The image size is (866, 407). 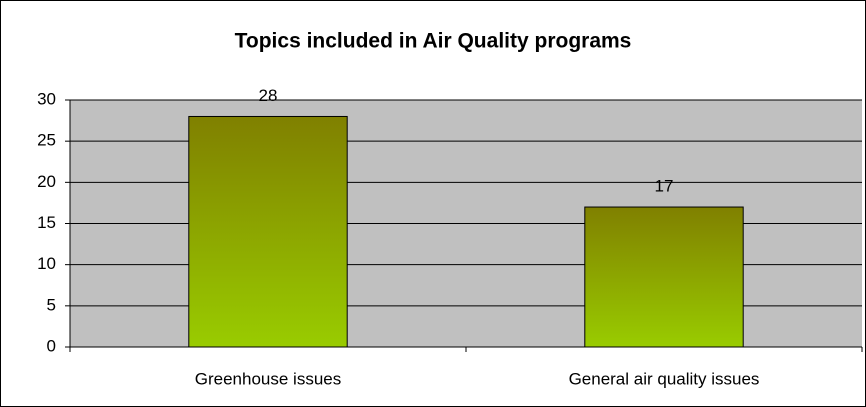 I want to click on x-tick-label: General air quality issues, so click(x=664, y=378).